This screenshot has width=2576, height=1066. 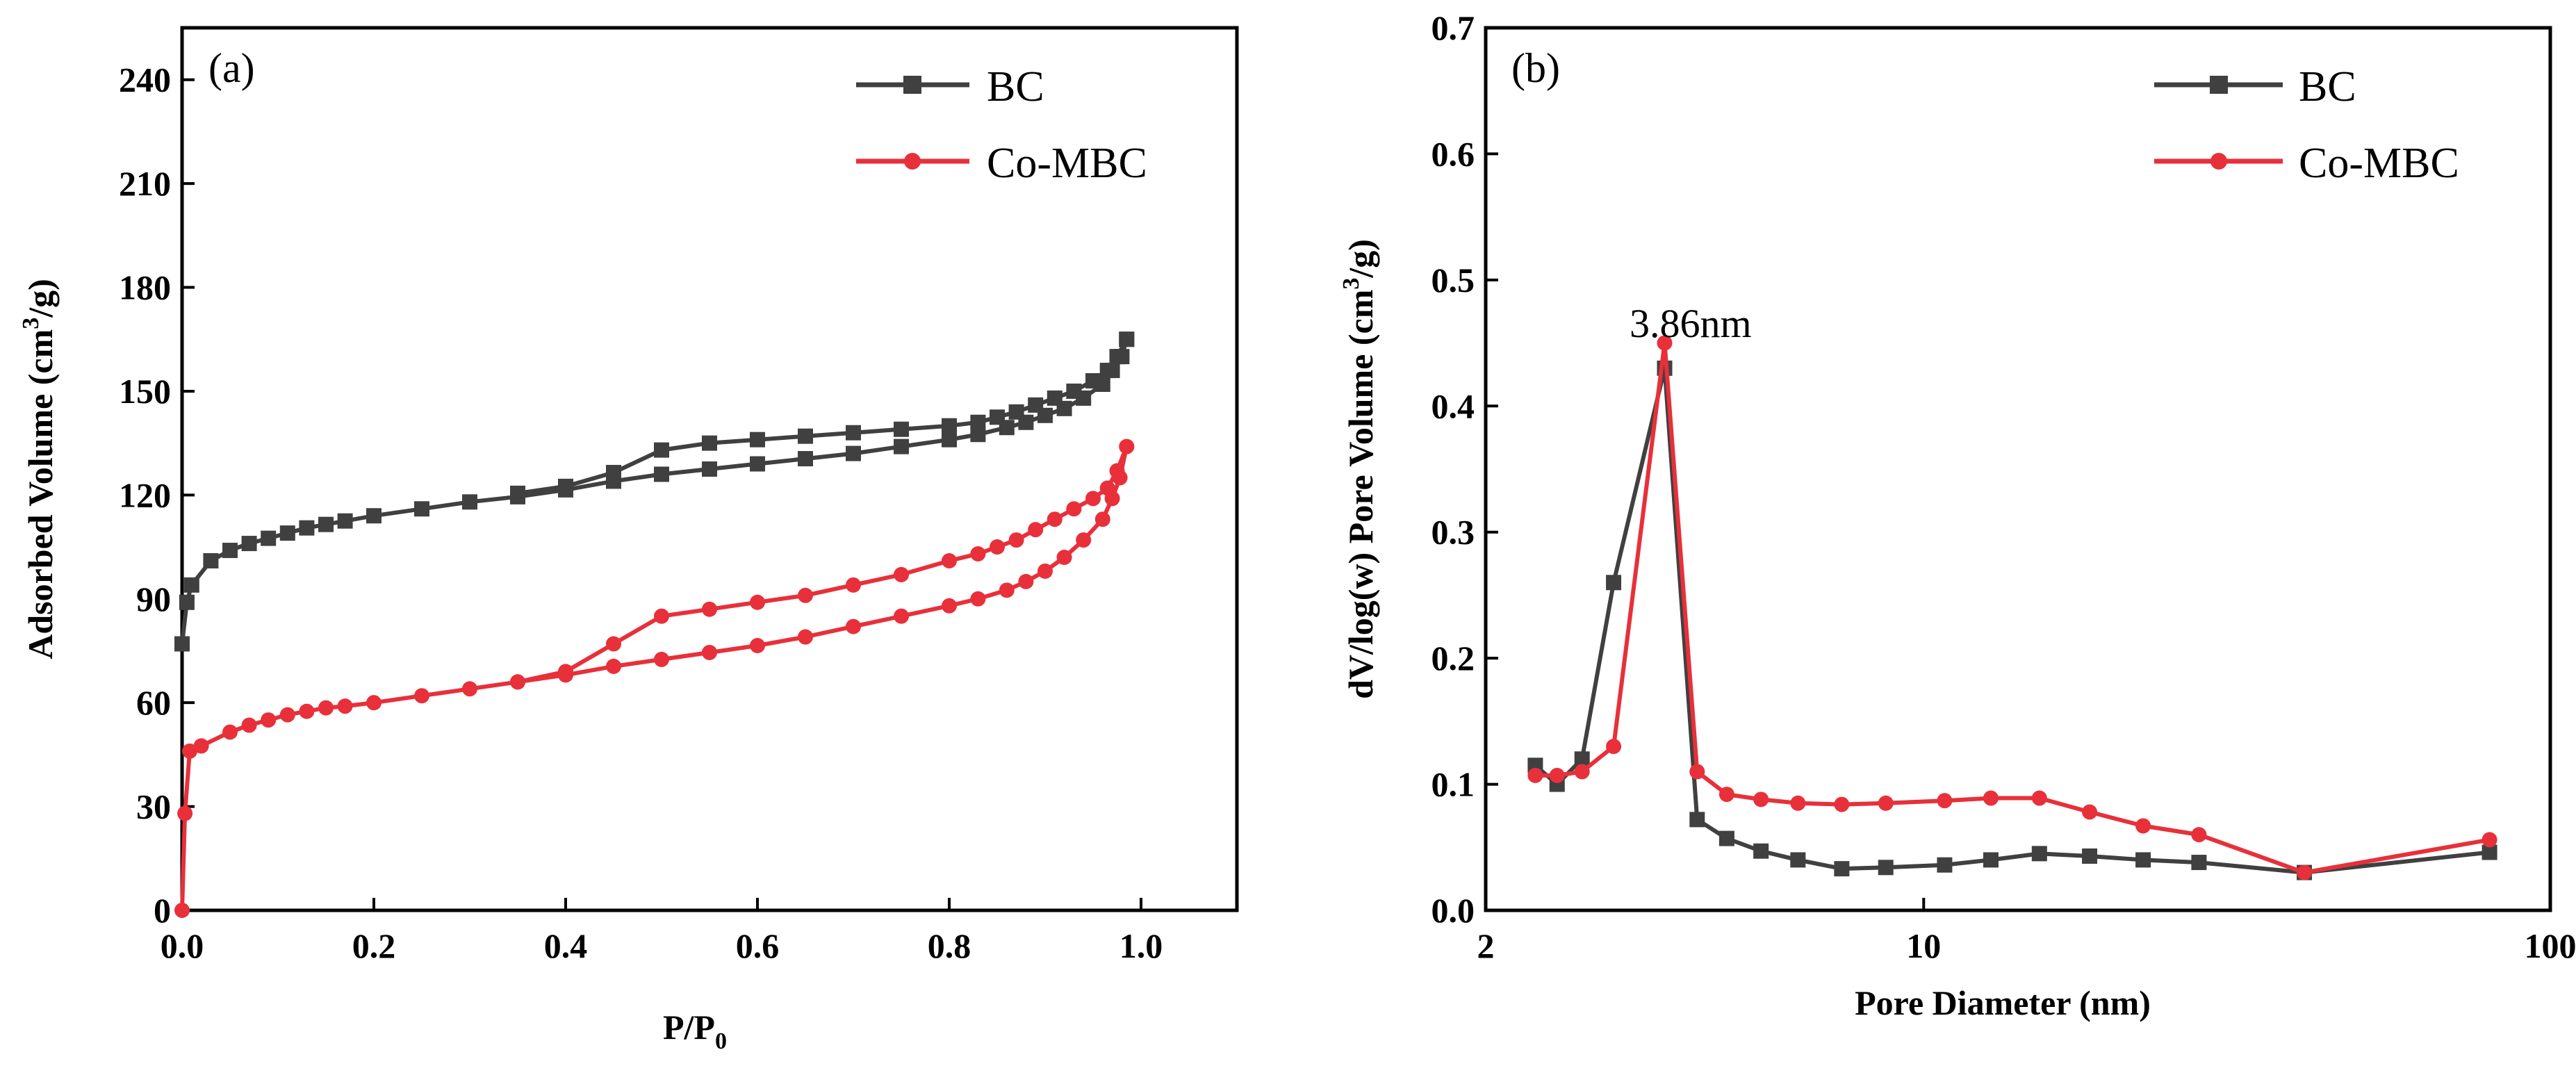 I want to click on panel-a-y-axis-label: Adsorbed Volume (cm3/g), so click(x=39, y=469).